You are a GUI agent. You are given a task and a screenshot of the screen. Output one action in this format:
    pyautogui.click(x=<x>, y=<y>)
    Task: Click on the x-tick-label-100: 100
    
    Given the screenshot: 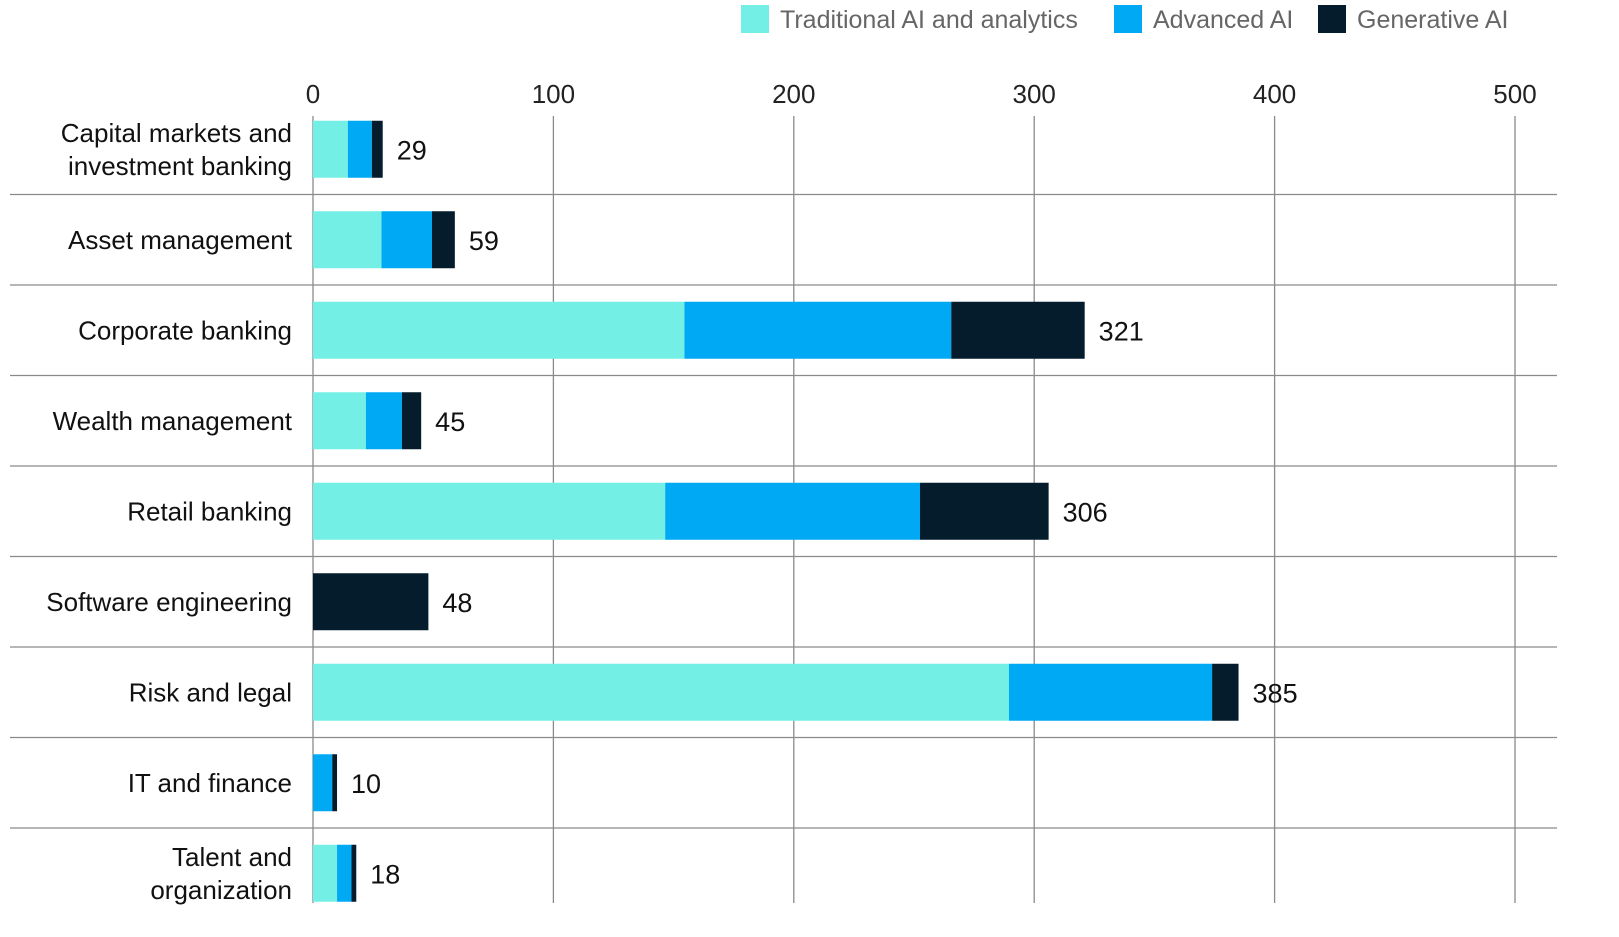 What is the action you would take?
    pyautogui.click(x=553, y=94)
    